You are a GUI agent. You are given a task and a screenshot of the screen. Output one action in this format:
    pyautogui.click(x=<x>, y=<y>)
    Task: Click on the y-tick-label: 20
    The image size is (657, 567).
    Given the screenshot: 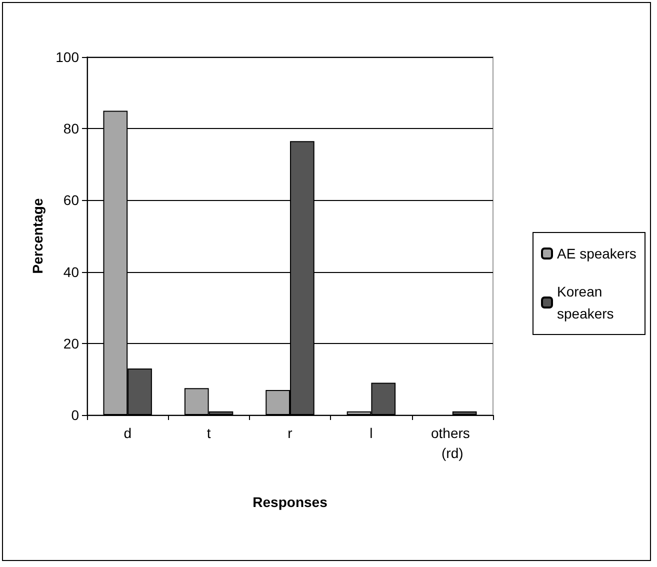 What is the action you would take?
    pyautogui.click(x=71, y=343)
    